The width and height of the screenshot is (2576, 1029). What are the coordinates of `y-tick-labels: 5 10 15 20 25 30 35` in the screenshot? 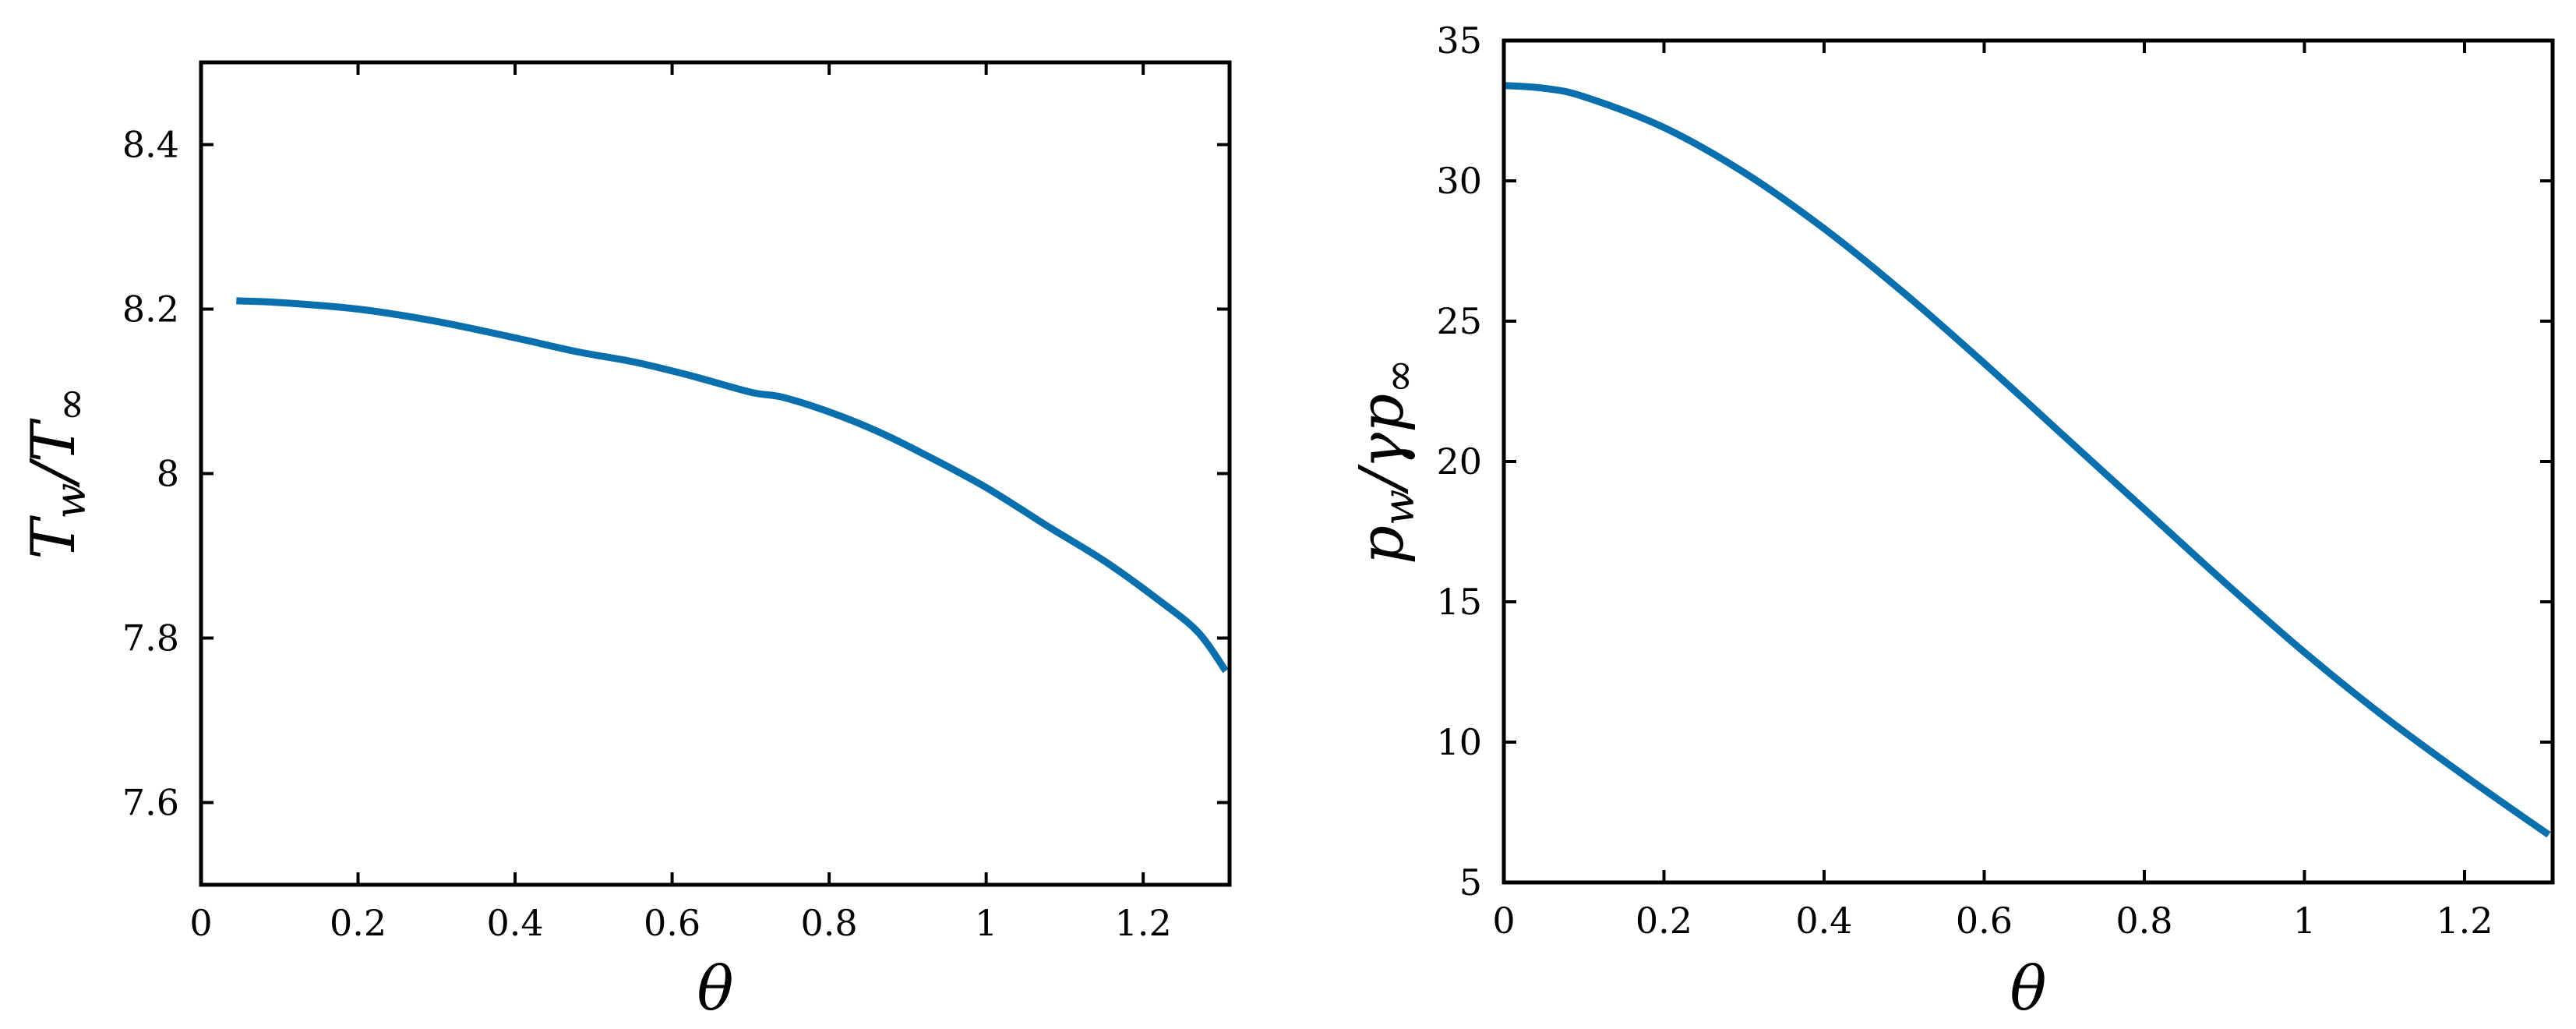 It's located at (1459, 461).